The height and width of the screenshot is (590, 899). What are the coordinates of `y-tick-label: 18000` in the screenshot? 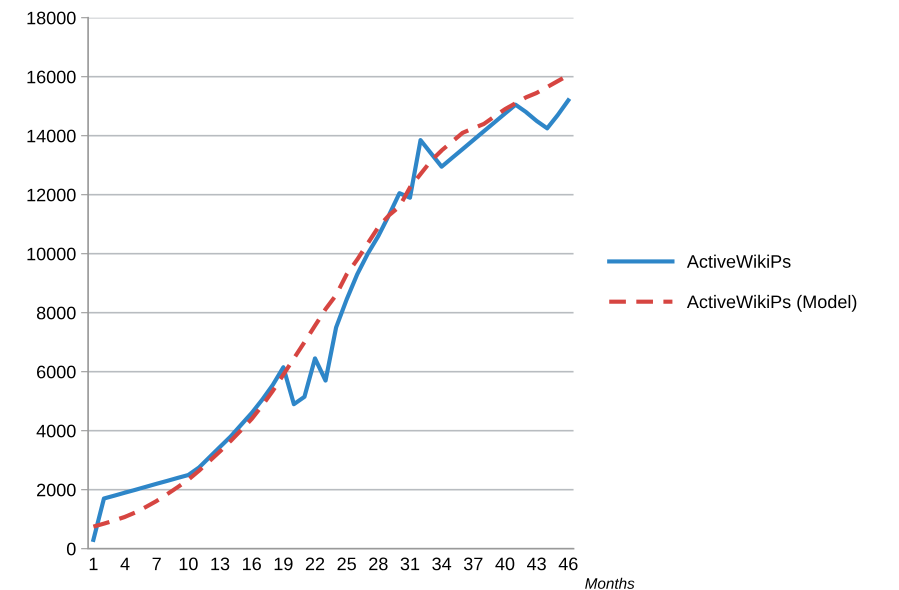 It's located at (51, 18).